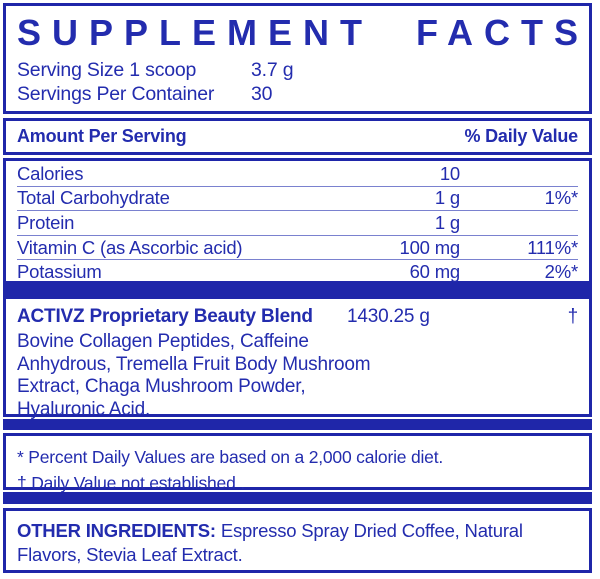  Describe the element at coordinates (449, 173) in the screenshot. I see `nutrient-amount: 10` at that location.